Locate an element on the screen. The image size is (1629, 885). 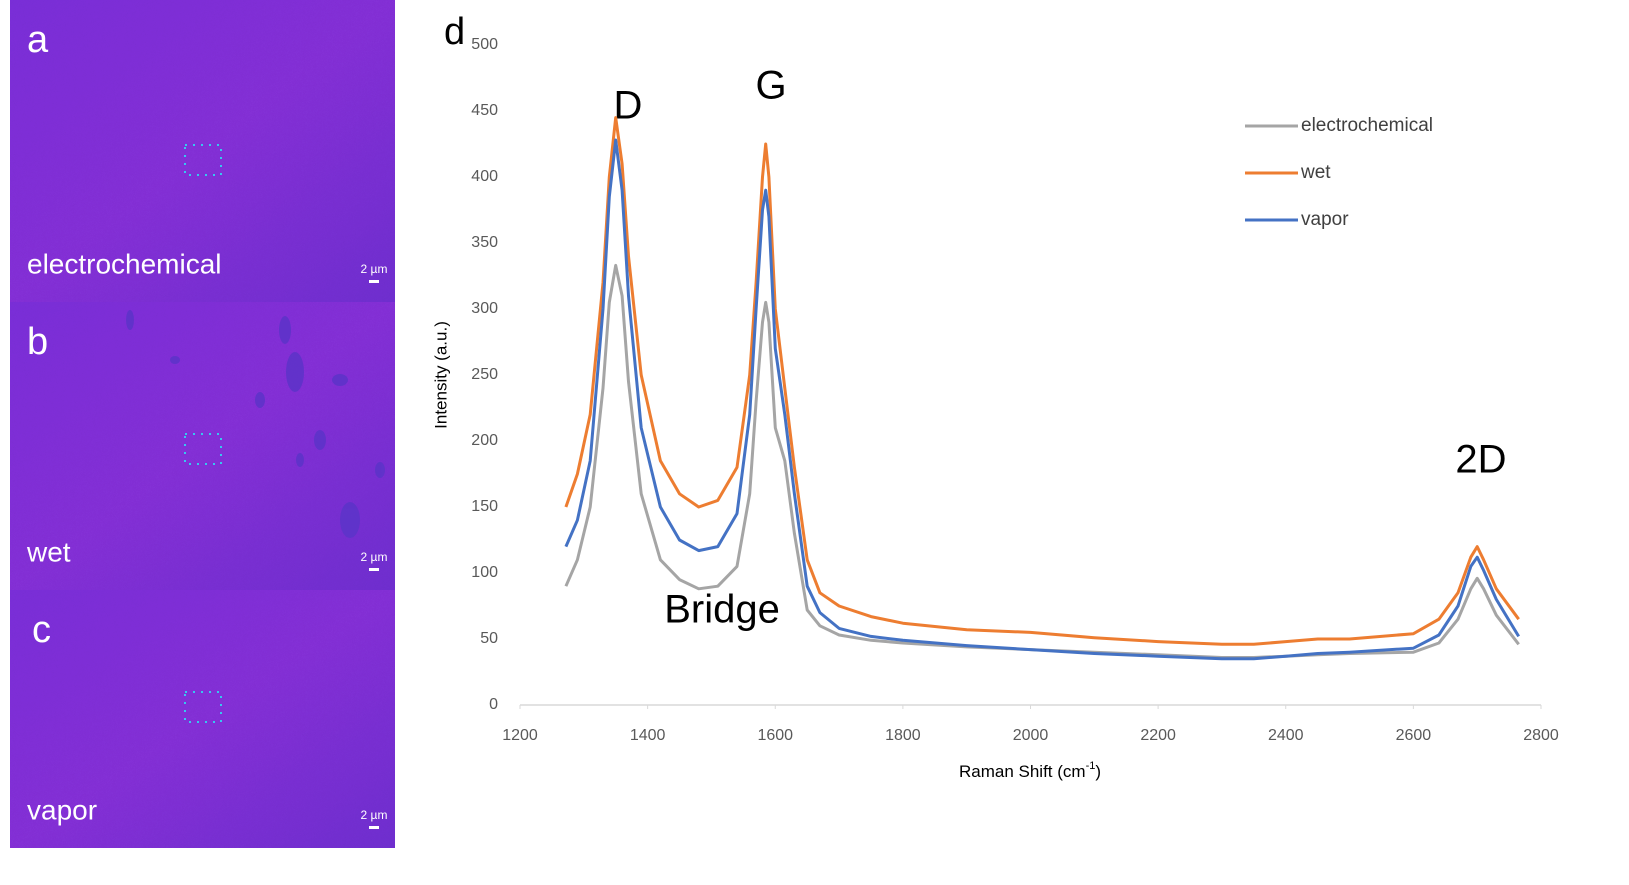
peak-annotation: Bridge is located at coordinates (722, 610).